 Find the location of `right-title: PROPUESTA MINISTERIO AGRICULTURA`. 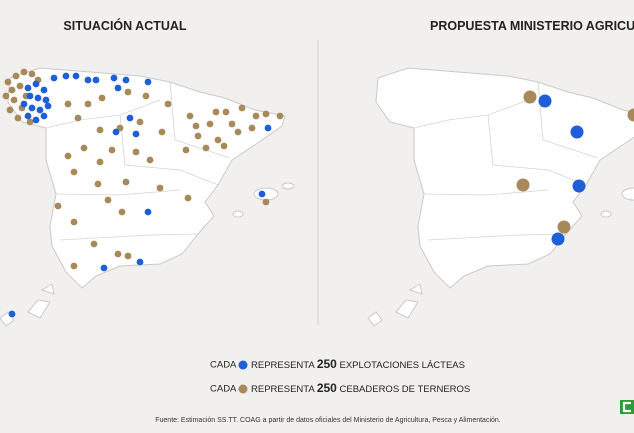

right-title: PROPUESTA MINISTERIO AGRICULTURA is located at coordinates (532, 26).